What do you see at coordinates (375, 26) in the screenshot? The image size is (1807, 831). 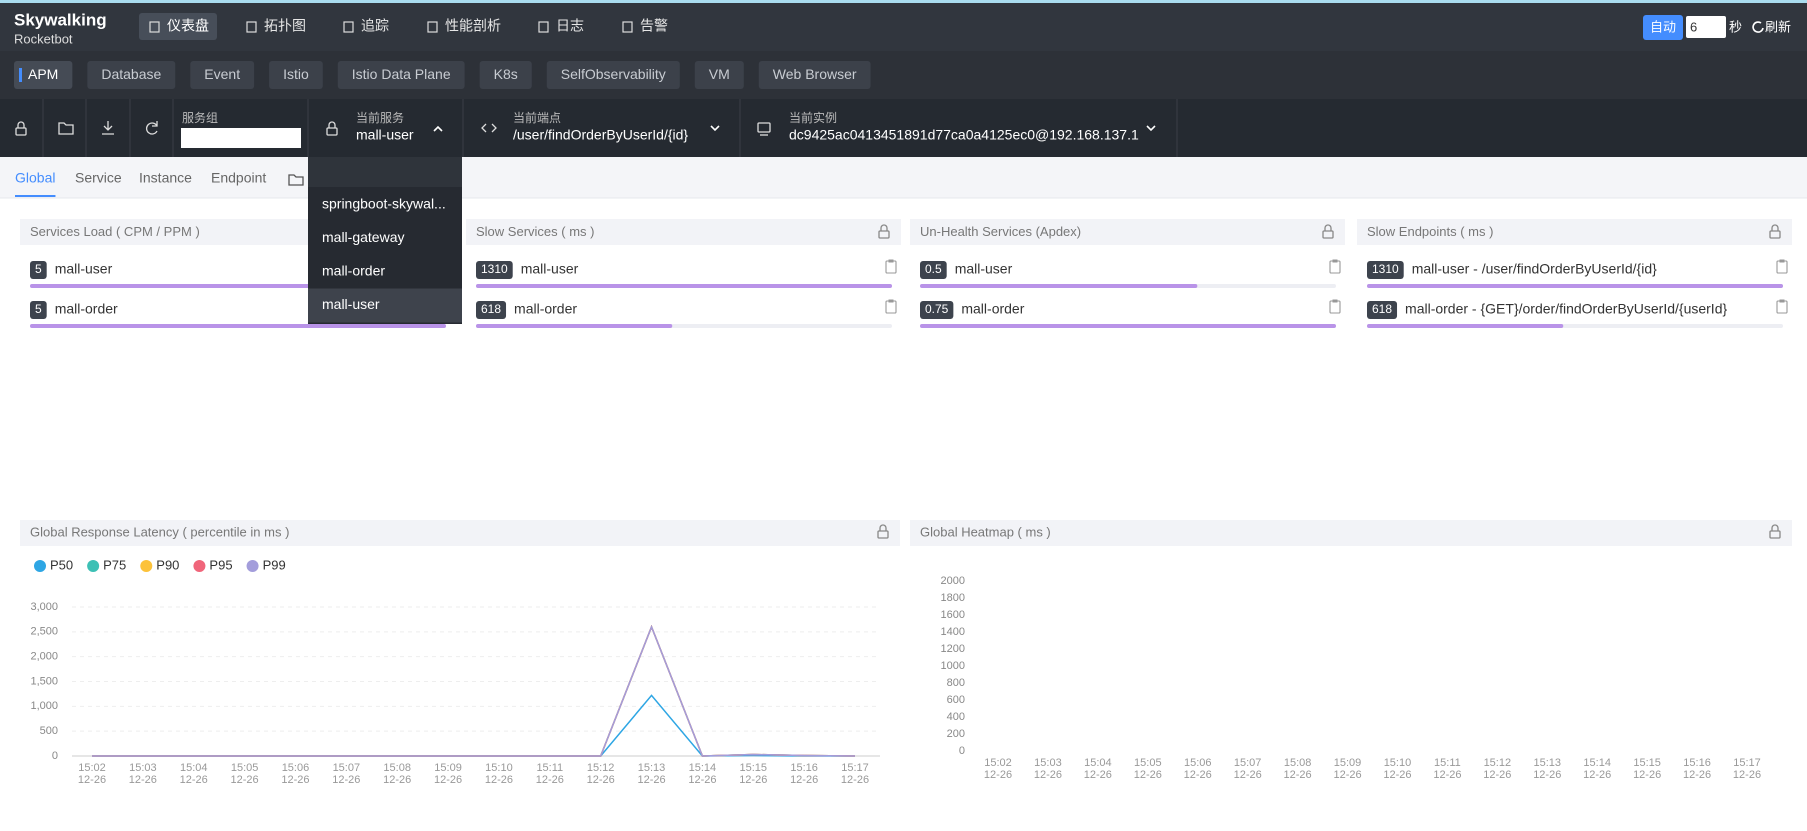 I see `nav-item: 追踪` at bounding box center [375, 26].